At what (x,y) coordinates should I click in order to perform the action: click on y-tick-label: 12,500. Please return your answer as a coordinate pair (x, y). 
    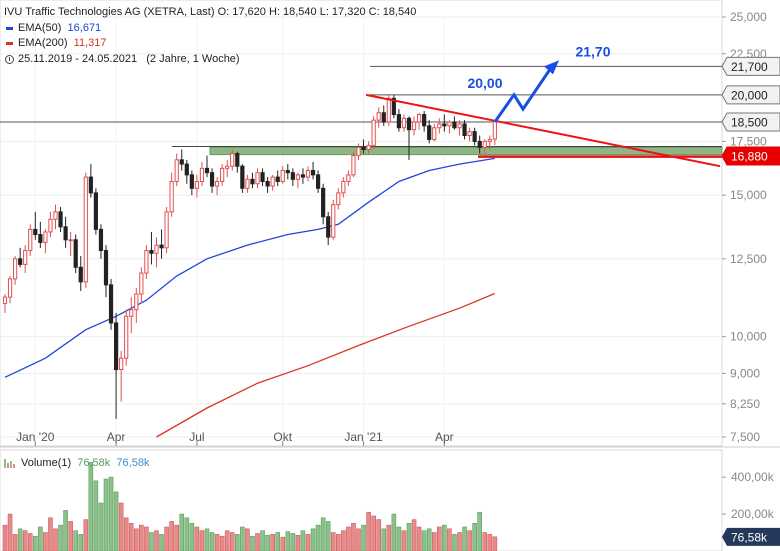
    Looking at the image, I should click on (748, 259).